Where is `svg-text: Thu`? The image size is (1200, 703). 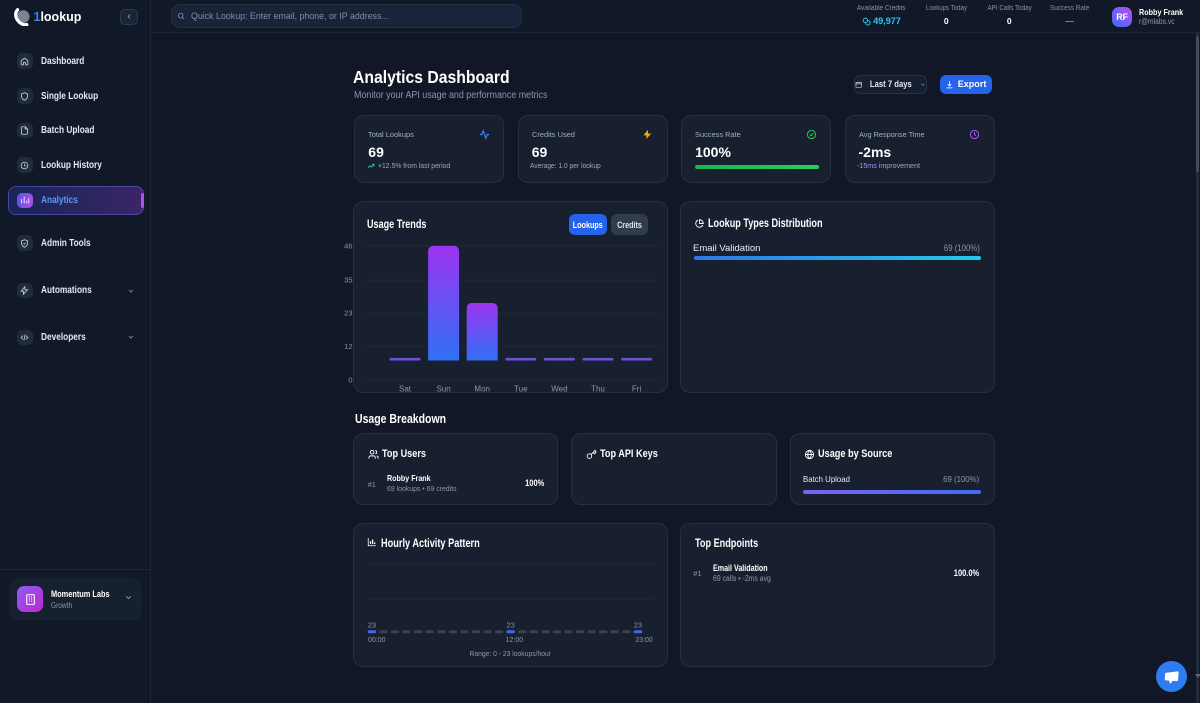
svg-text: Thu is located at coordinates (598, 389).